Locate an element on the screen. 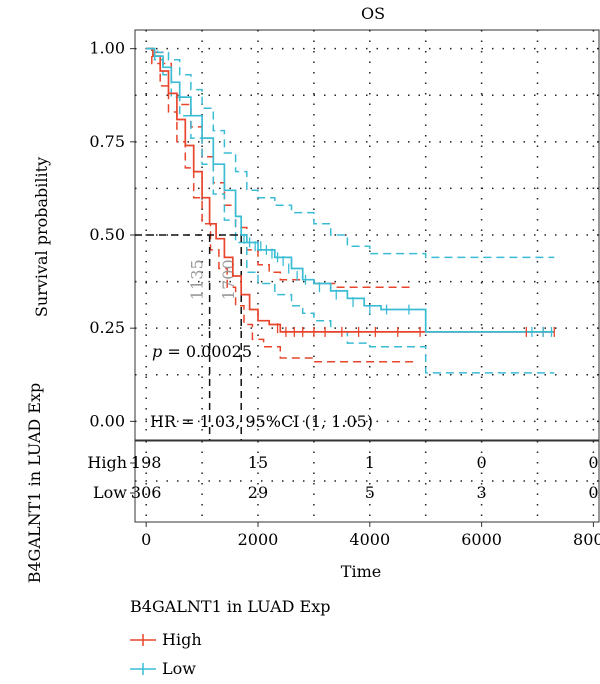 This screenshot has width=600, height=684. x-tick-label: 4000 is located at coordinates (369, 539).